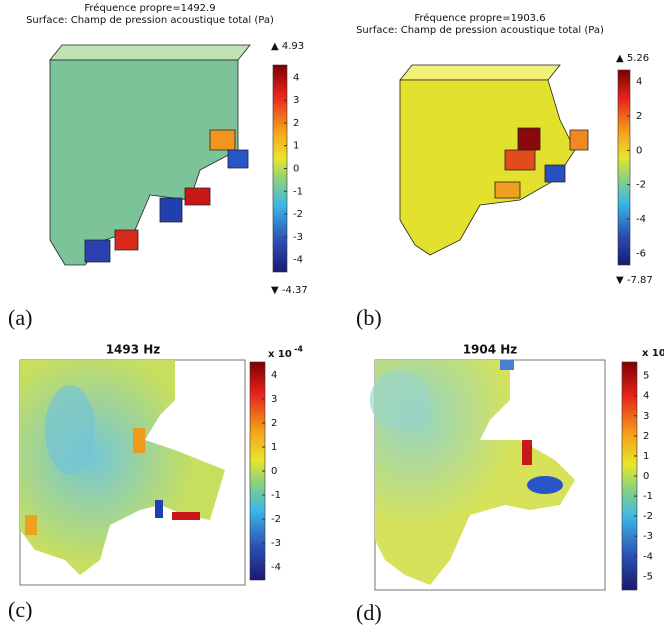  I want to click on colorbar-tick-label: -6, so click(641, 253).